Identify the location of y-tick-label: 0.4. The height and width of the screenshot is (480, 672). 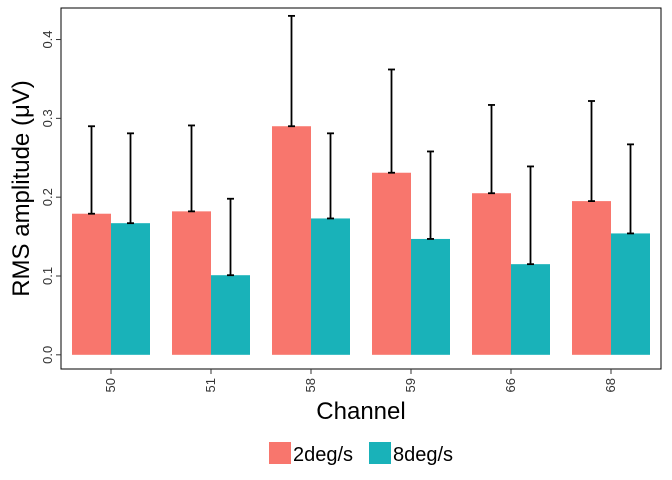
(47, 39).